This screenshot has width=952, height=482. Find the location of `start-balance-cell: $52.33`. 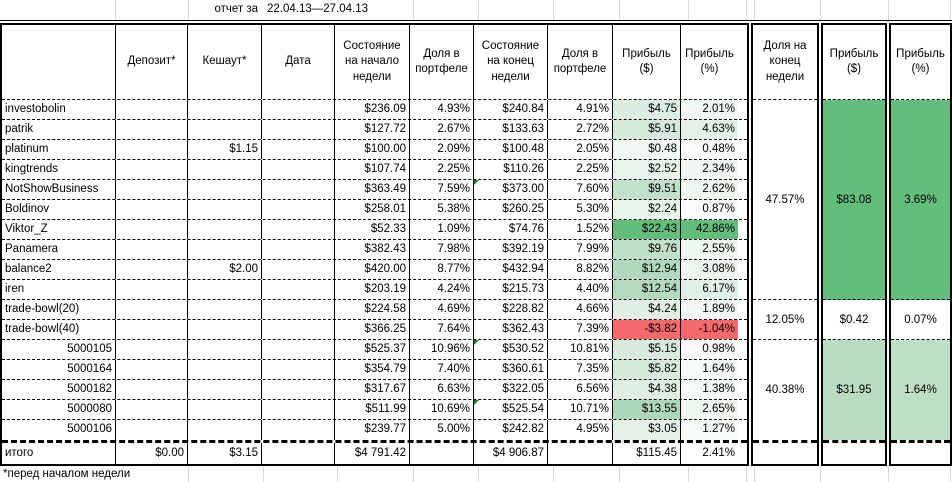

start-balance-cell: $52.33 is located at coordinates (372, 229).